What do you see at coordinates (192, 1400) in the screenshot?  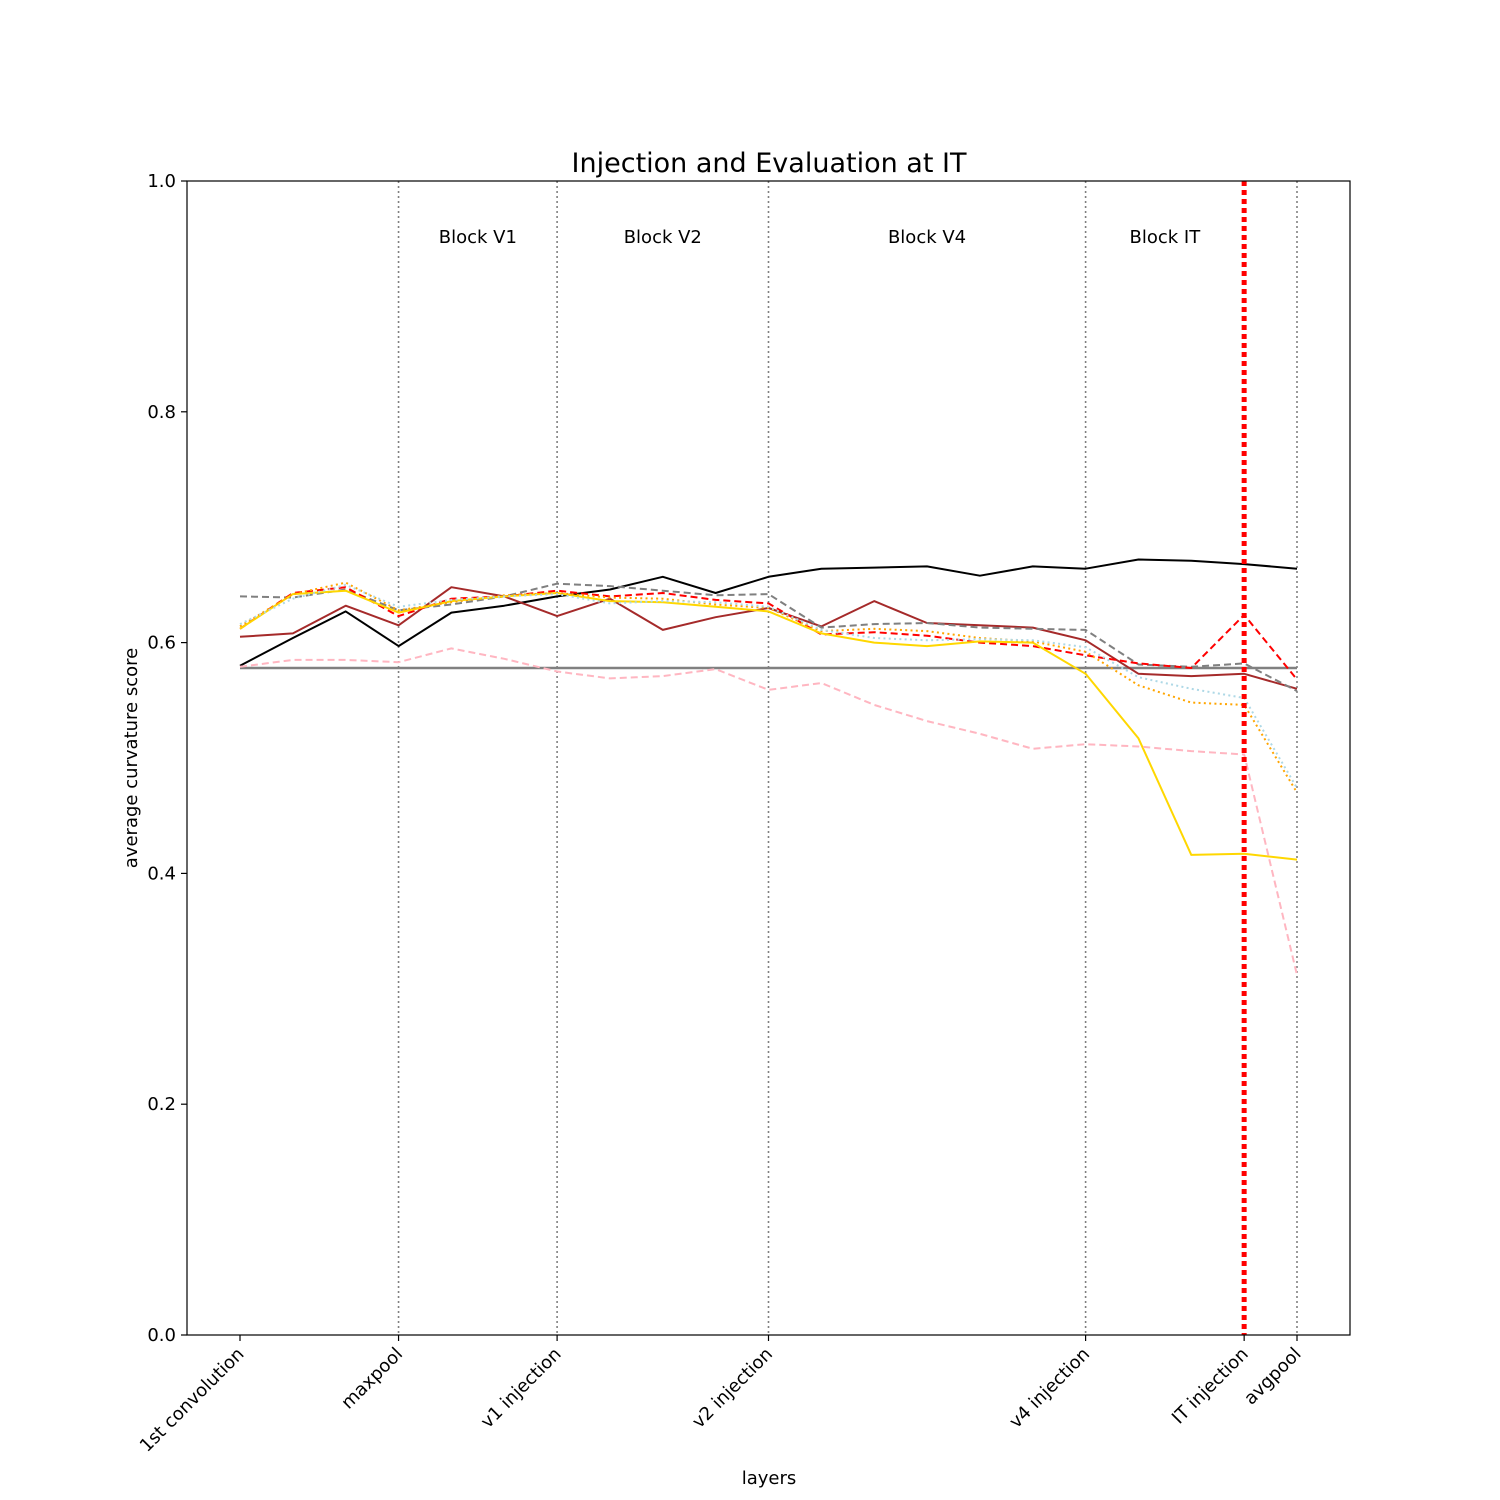 I see `x-tick-label: 1st convolution` at bounding box center [192, 1400].